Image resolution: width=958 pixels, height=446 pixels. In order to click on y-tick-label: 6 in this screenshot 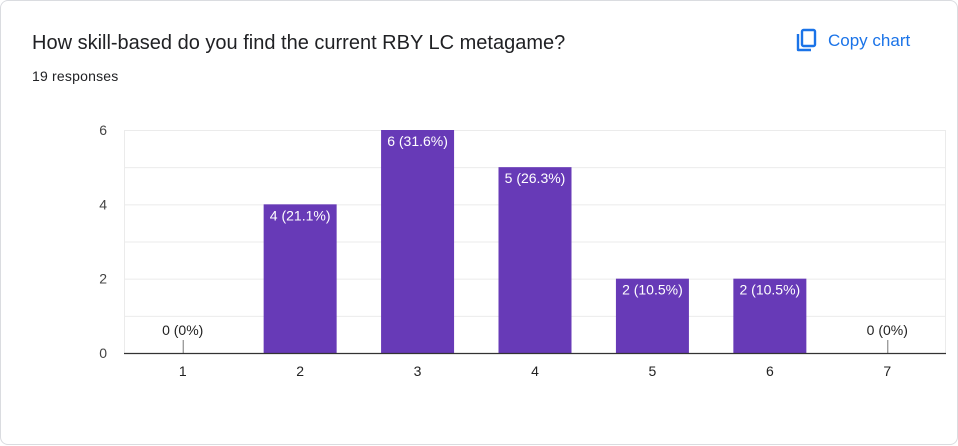, I will do `click(103, 130)`.